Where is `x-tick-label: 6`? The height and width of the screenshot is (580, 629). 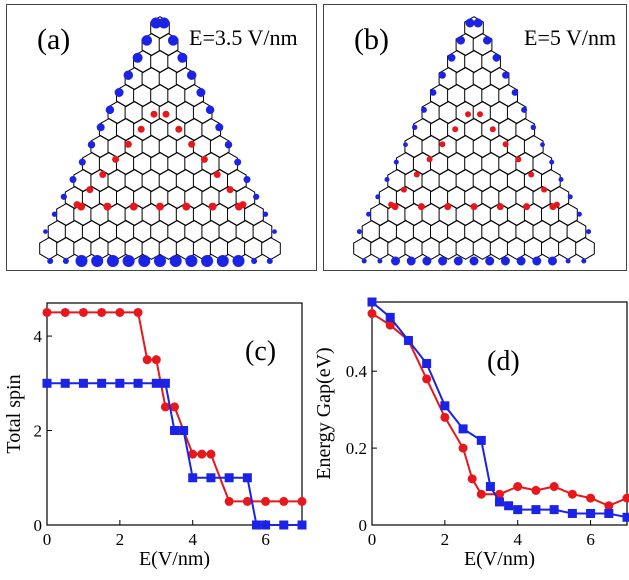 x-tick-label: 6 is located at coordinates (590, 539).